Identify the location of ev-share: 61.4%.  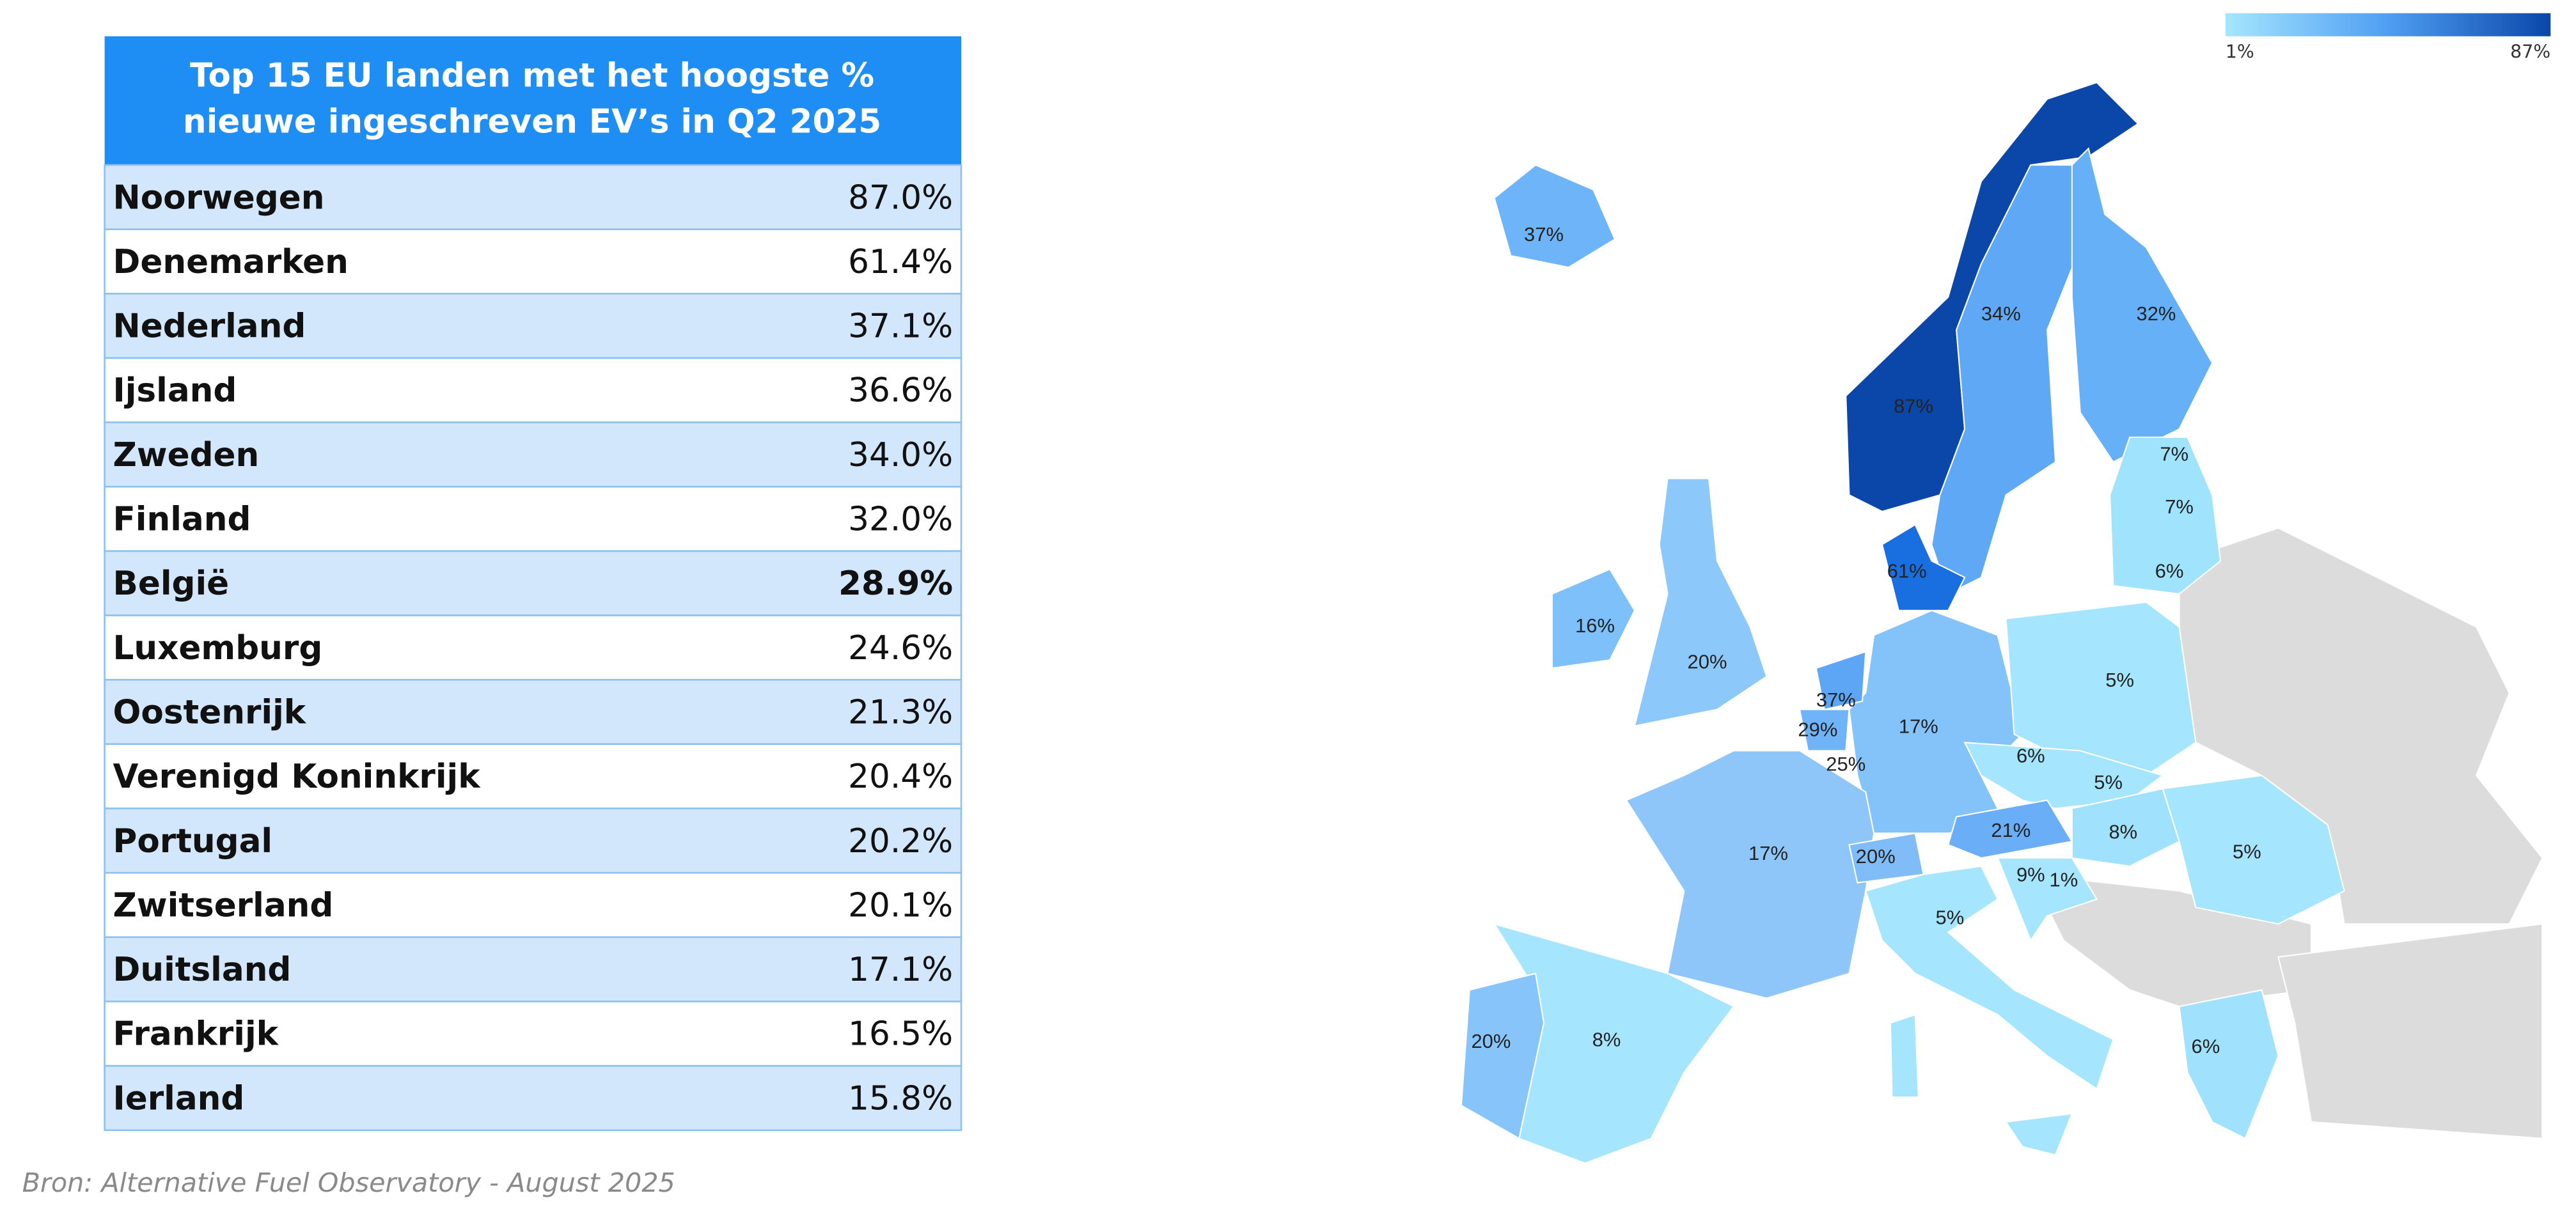
(900, 262).